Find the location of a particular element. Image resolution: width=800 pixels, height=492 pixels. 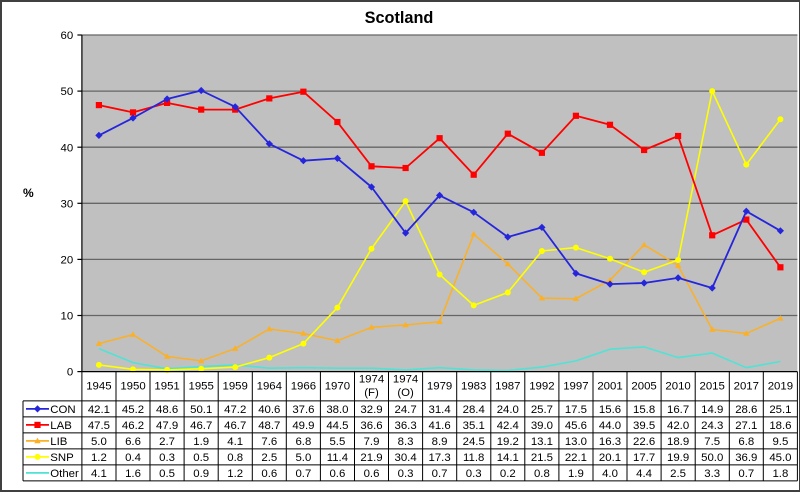

svg-text: 35.1 is located at coordinates (474, 426).